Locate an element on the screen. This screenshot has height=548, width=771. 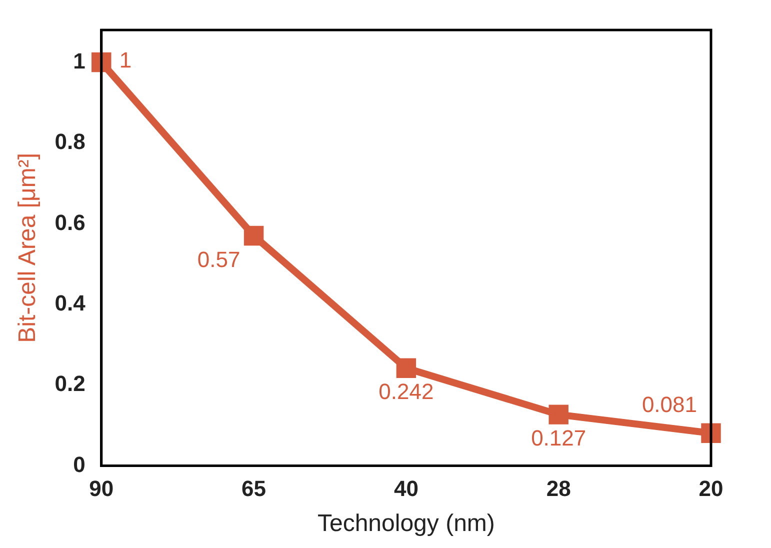
x-tick-label: 90 is located at coordinates (101, 489).